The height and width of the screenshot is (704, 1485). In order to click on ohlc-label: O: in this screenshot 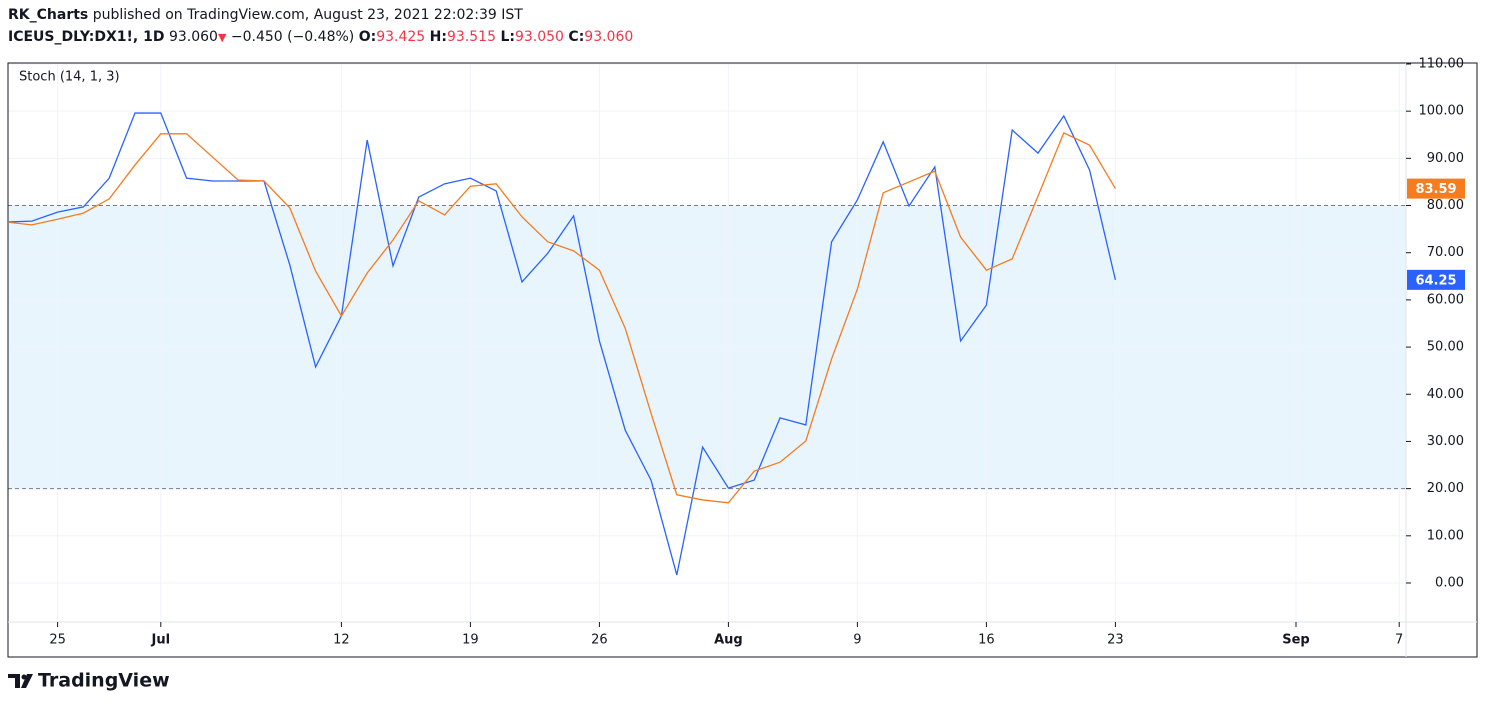, I will do `click(367, 37)`.